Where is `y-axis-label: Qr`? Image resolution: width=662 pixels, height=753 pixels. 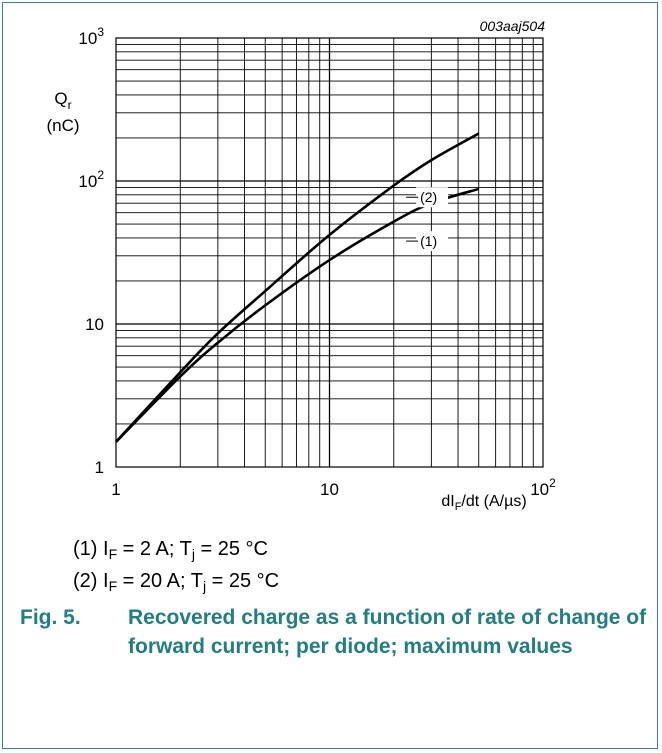
y-axis-label: Qr is located at coordinates (62, 100).